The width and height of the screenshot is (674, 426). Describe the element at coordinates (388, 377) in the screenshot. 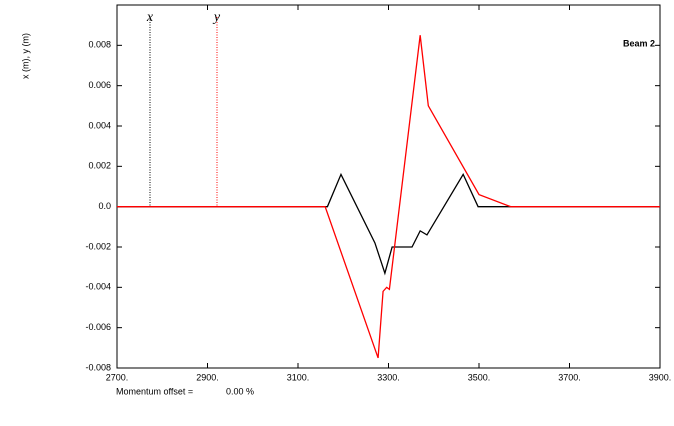

I see `x-tick-label: 3300.` at that location.